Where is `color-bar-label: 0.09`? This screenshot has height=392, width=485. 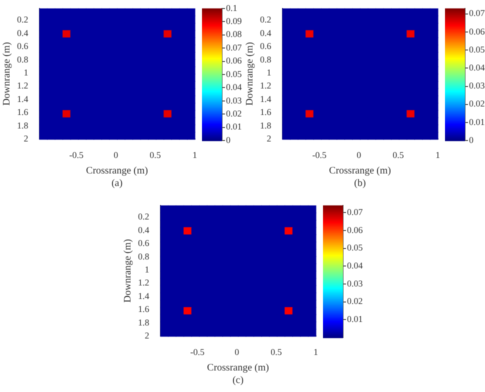 color-bar-label: 0.09 is located at coordinates (234, 21).